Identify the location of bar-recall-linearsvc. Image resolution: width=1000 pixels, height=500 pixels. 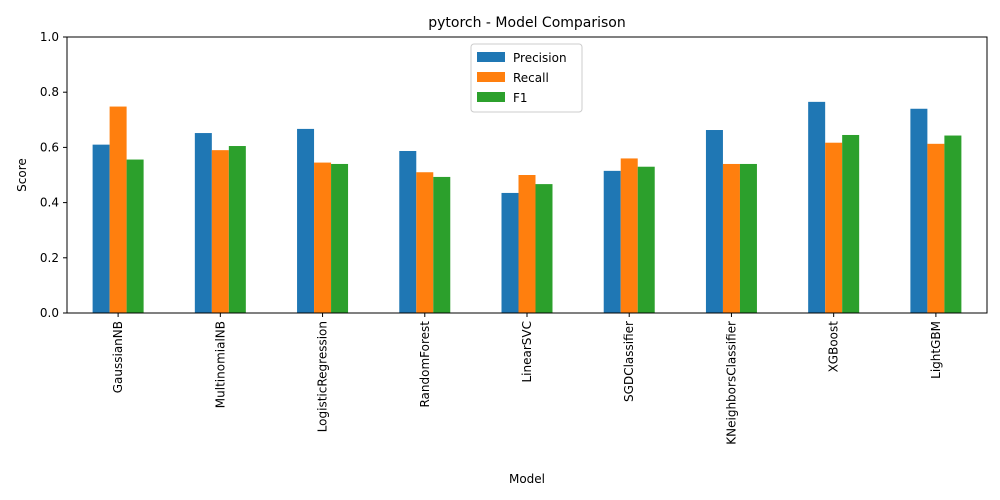
(527, 244).